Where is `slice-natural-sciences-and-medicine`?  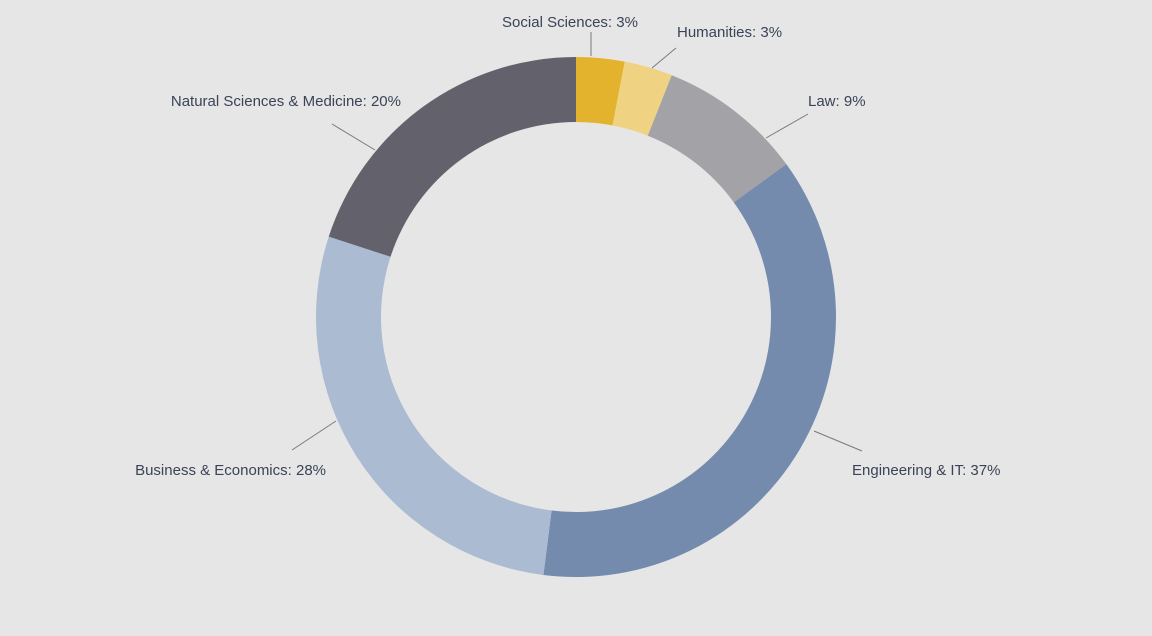
slice-natural-sciences-and-medicine is located at coordinates (452, 157).